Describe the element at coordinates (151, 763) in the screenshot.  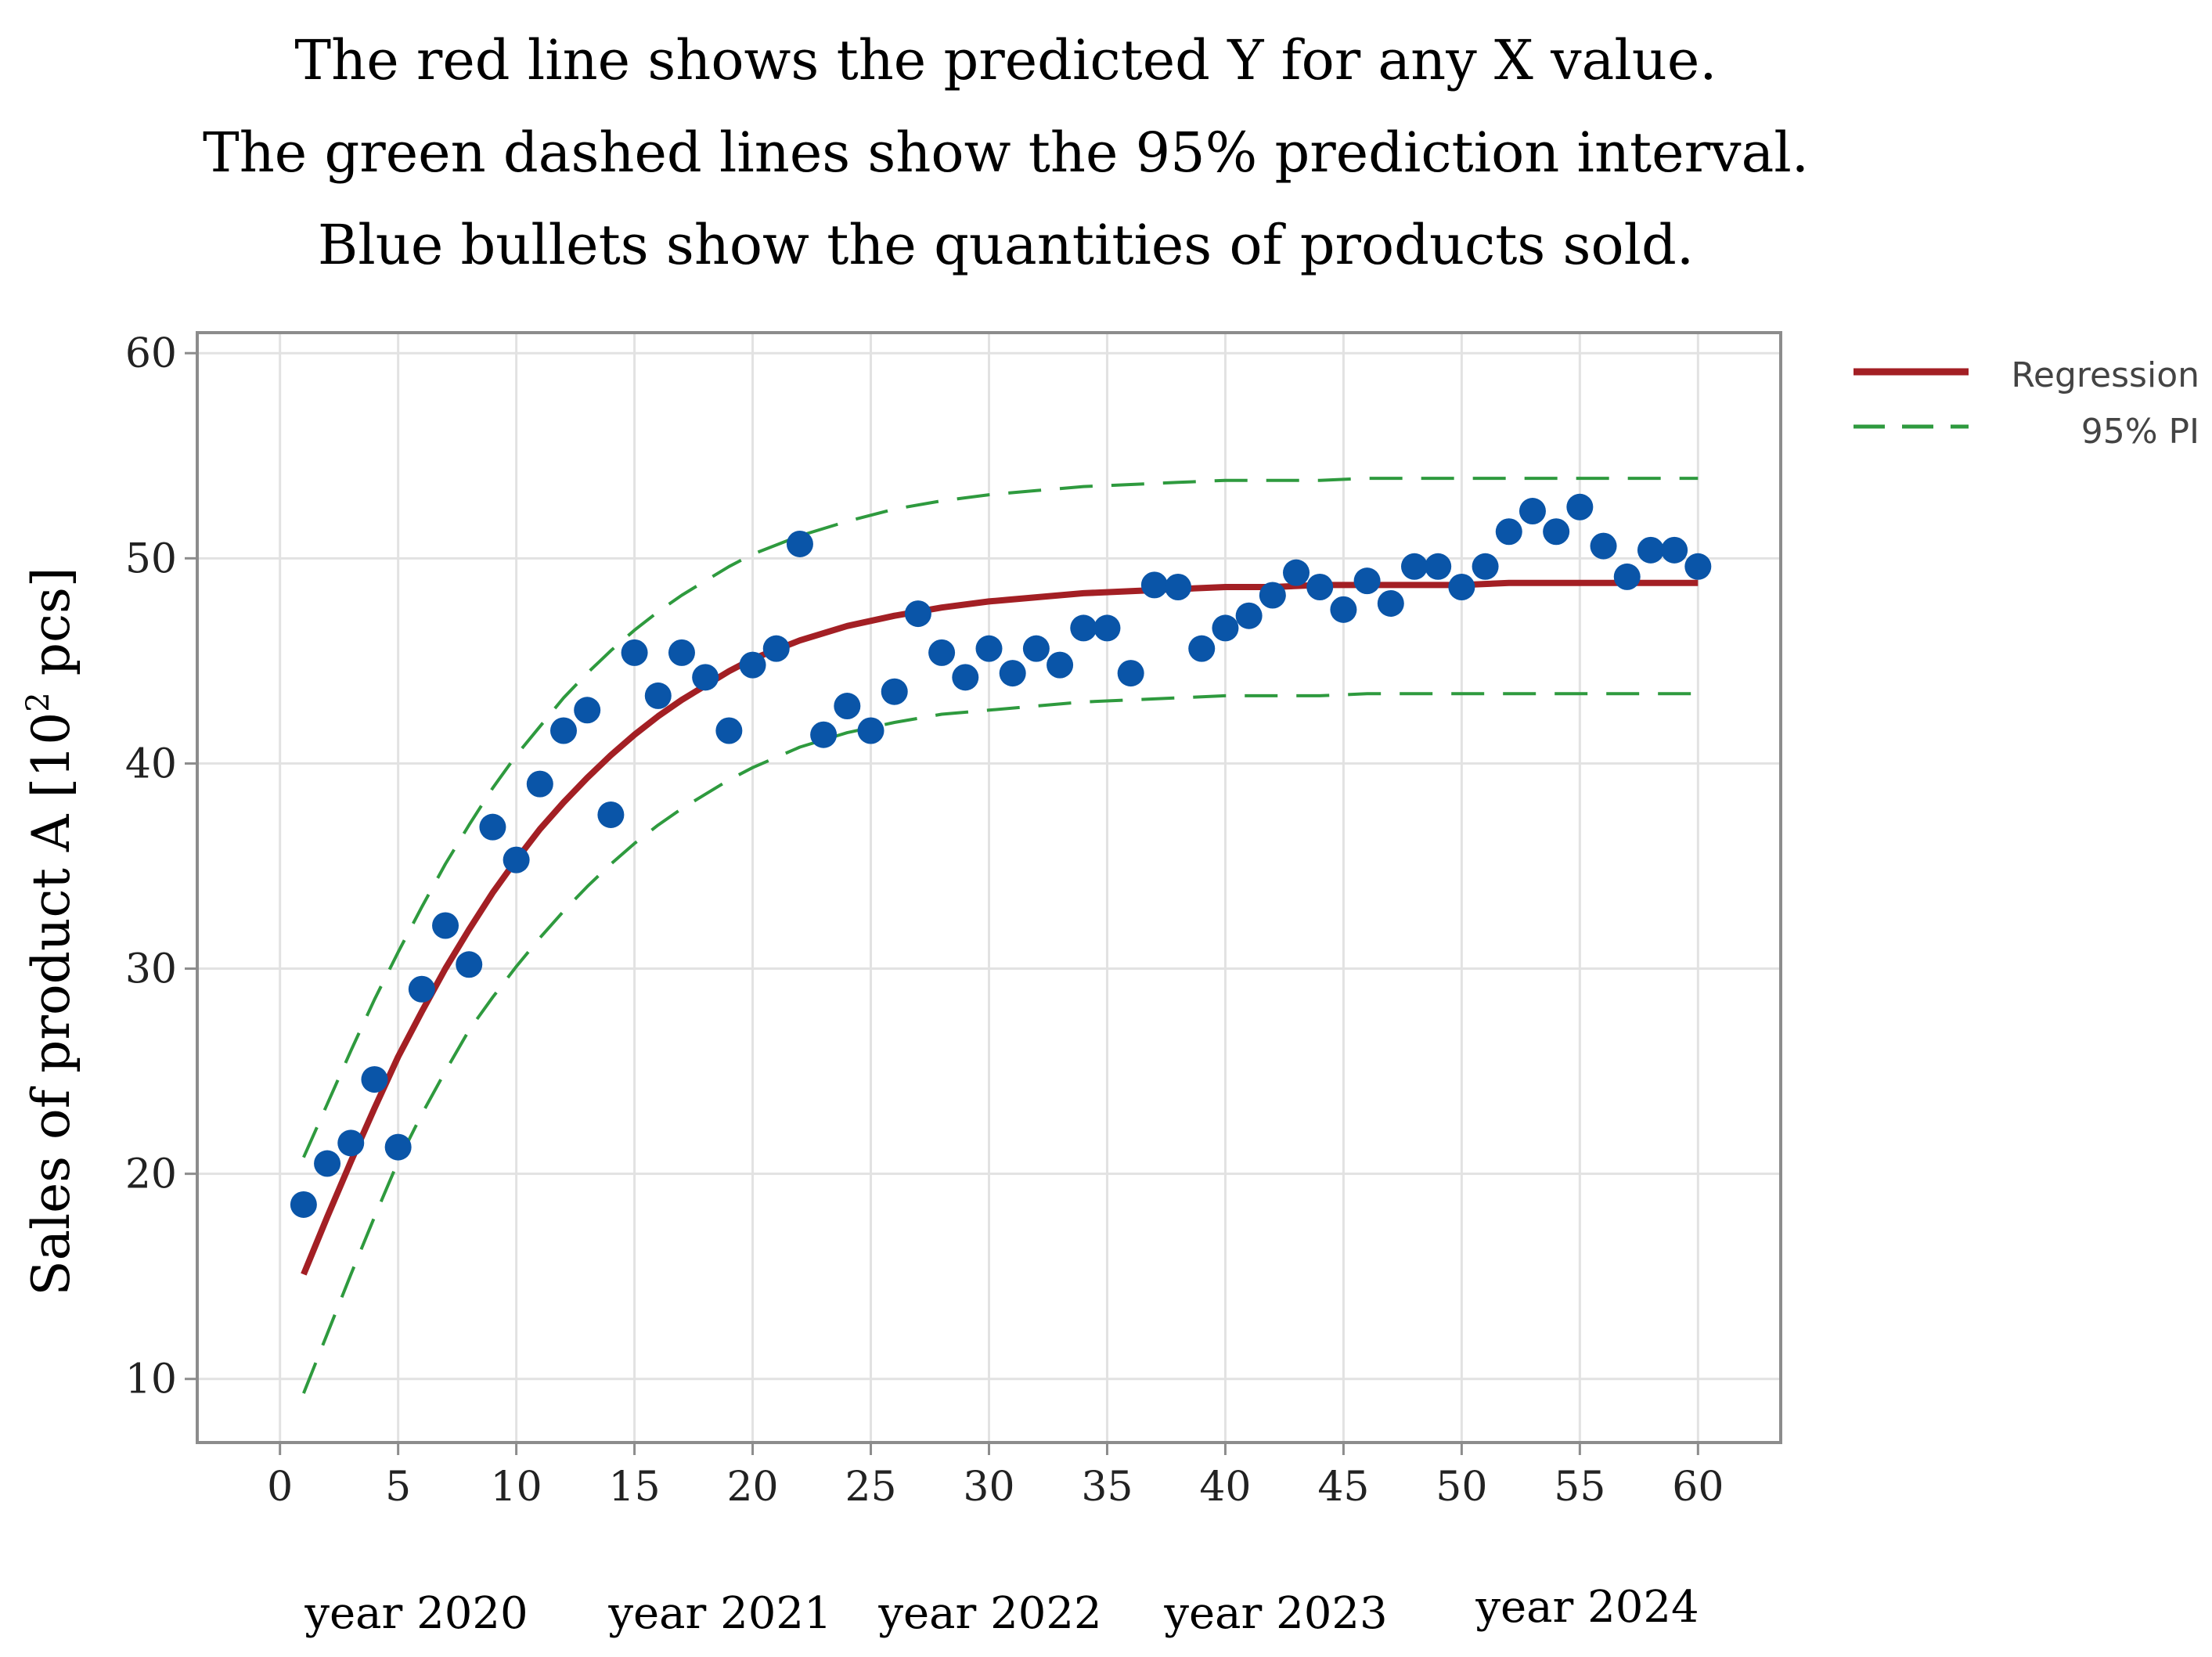
I see `y-tick-label-40: 40` at that location.